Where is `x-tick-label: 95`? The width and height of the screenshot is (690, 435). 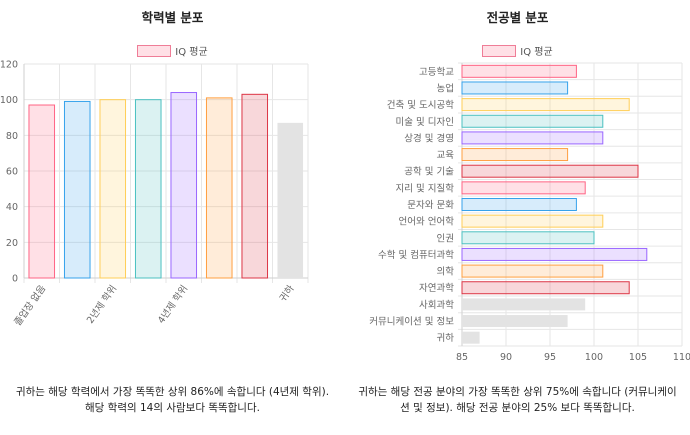
x-tick-label: 95 is located at coordinates (550, 357).